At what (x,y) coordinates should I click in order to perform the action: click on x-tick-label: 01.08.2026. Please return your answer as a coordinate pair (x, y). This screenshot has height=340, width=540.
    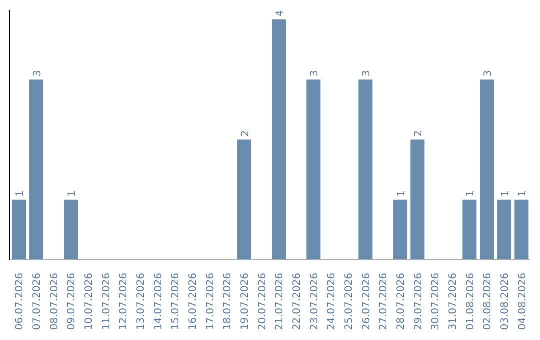
    Looking at the image, I should click on (470, 301).